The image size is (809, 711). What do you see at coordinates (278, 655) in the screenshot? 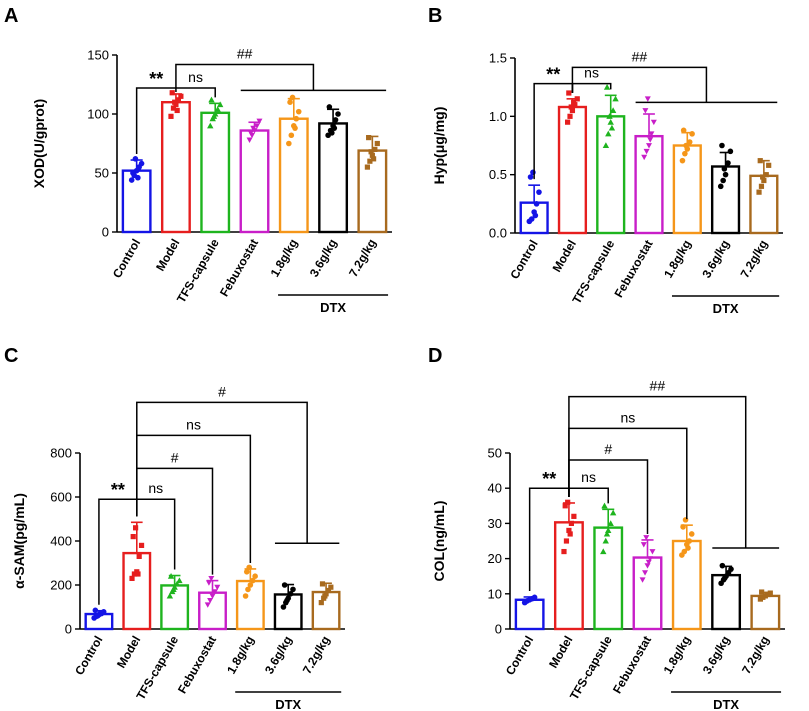
I see `x-tick-label: 3.6g/kg` at bounding box center [278, 655].